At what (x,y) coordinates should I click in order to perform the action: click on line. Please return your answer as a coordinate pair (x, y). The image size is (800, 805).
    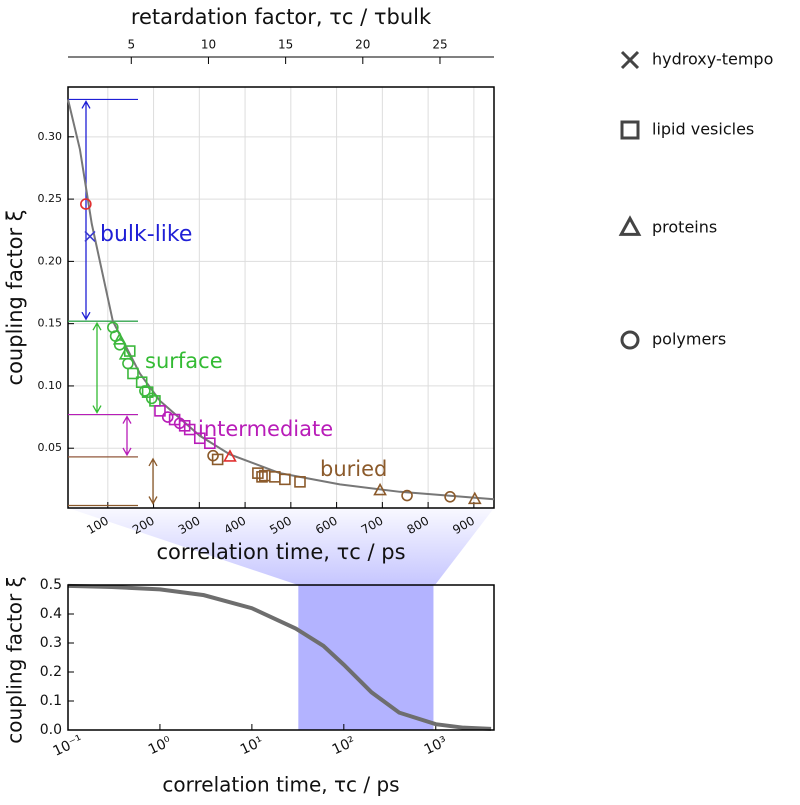
    Looking at the image, I should click on (279, 657).